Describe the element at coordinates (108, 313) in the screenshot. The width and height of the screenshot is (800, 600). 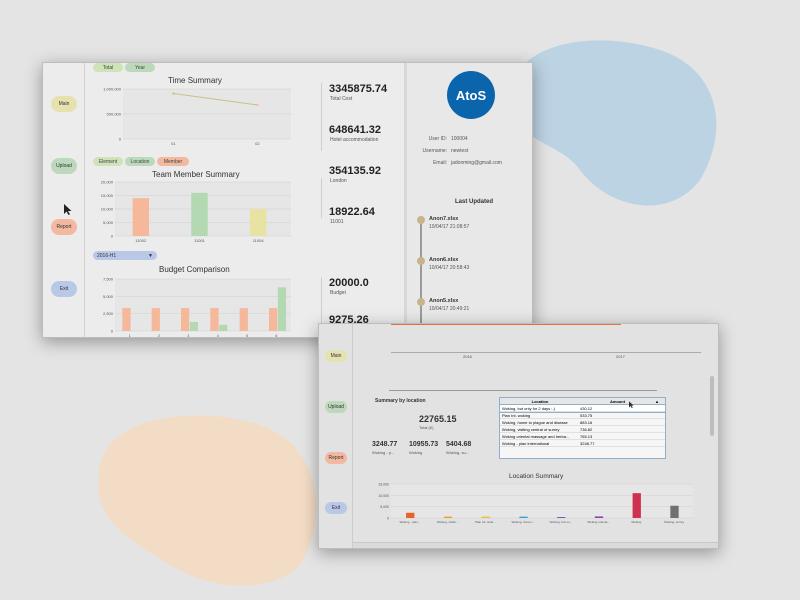
I see `y-tick-label: 2,500` at that location.